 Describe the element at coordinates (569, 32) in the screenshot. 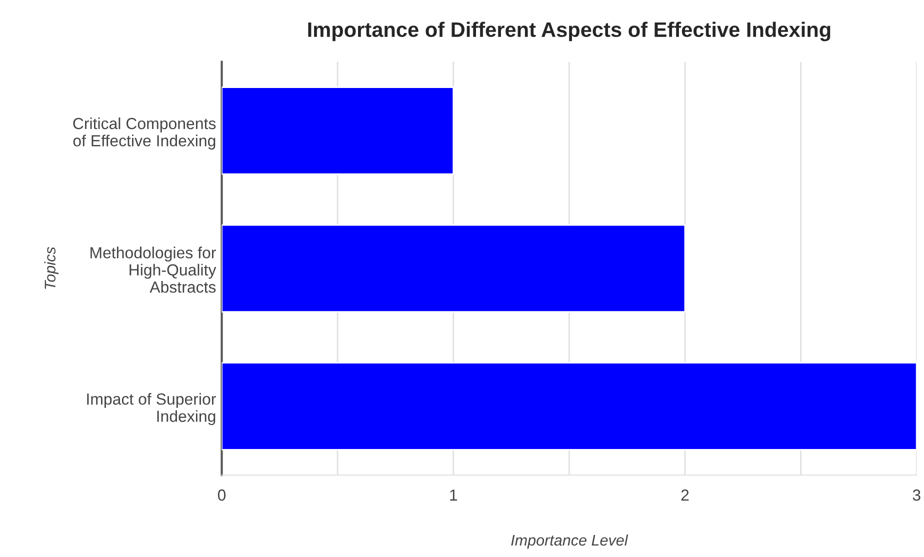

I see `chart-title: Importance of Different Aspects of Effective Indexing` at that location.